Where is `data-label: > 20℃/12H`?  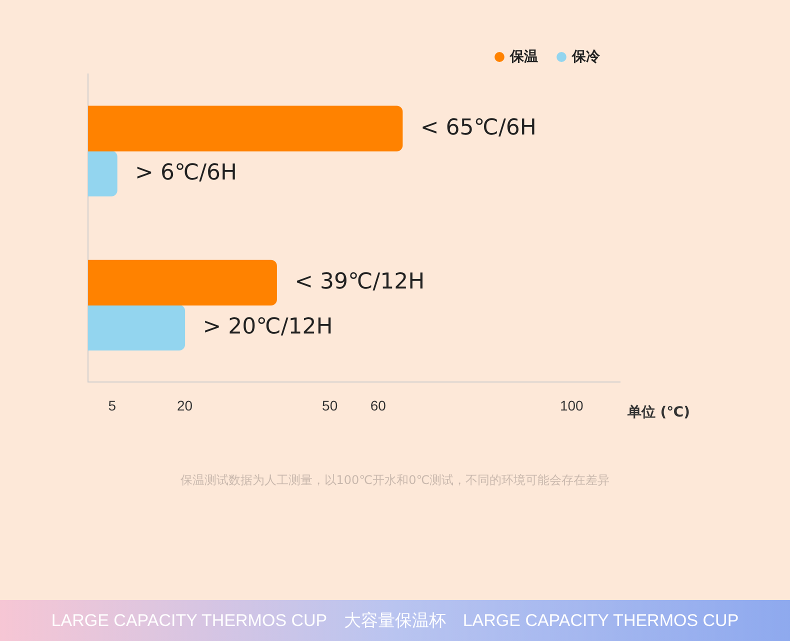
data-label: > 20℃/12H is located at coordinates (267, 327).